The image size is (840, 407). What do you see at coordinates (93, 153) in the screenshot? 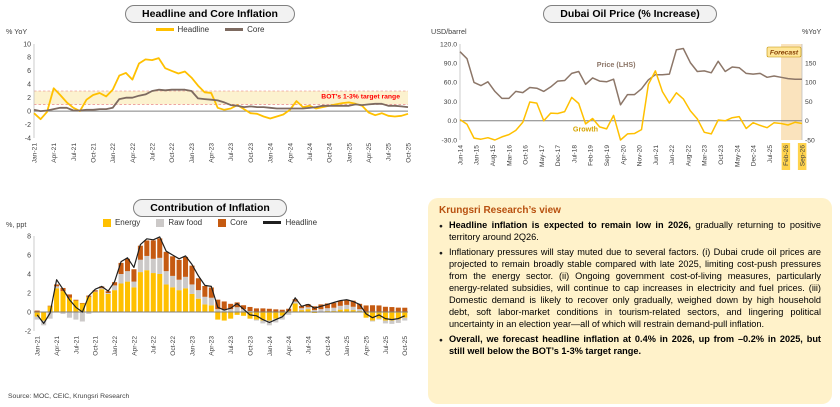
I see `x-tick-label: Oct-21` at bounding box center [93, 153].